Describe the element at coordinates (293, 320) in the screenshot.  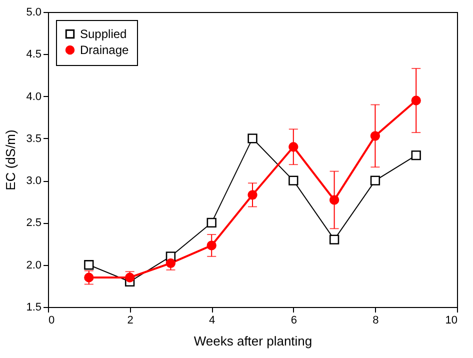
I see `x-tick-label: 6` at that location.